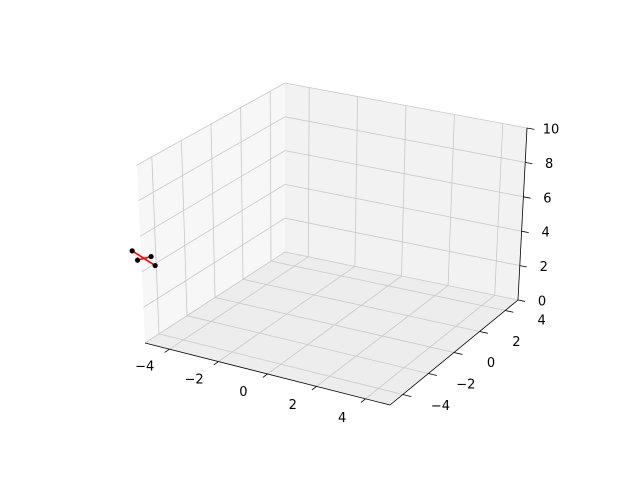 The height and width of the screenshot is (480, 640). What do you see at coordinates (551, 130) in the screenshot?
I see `z-tick-label: 10` at bounding box center [551, 130].